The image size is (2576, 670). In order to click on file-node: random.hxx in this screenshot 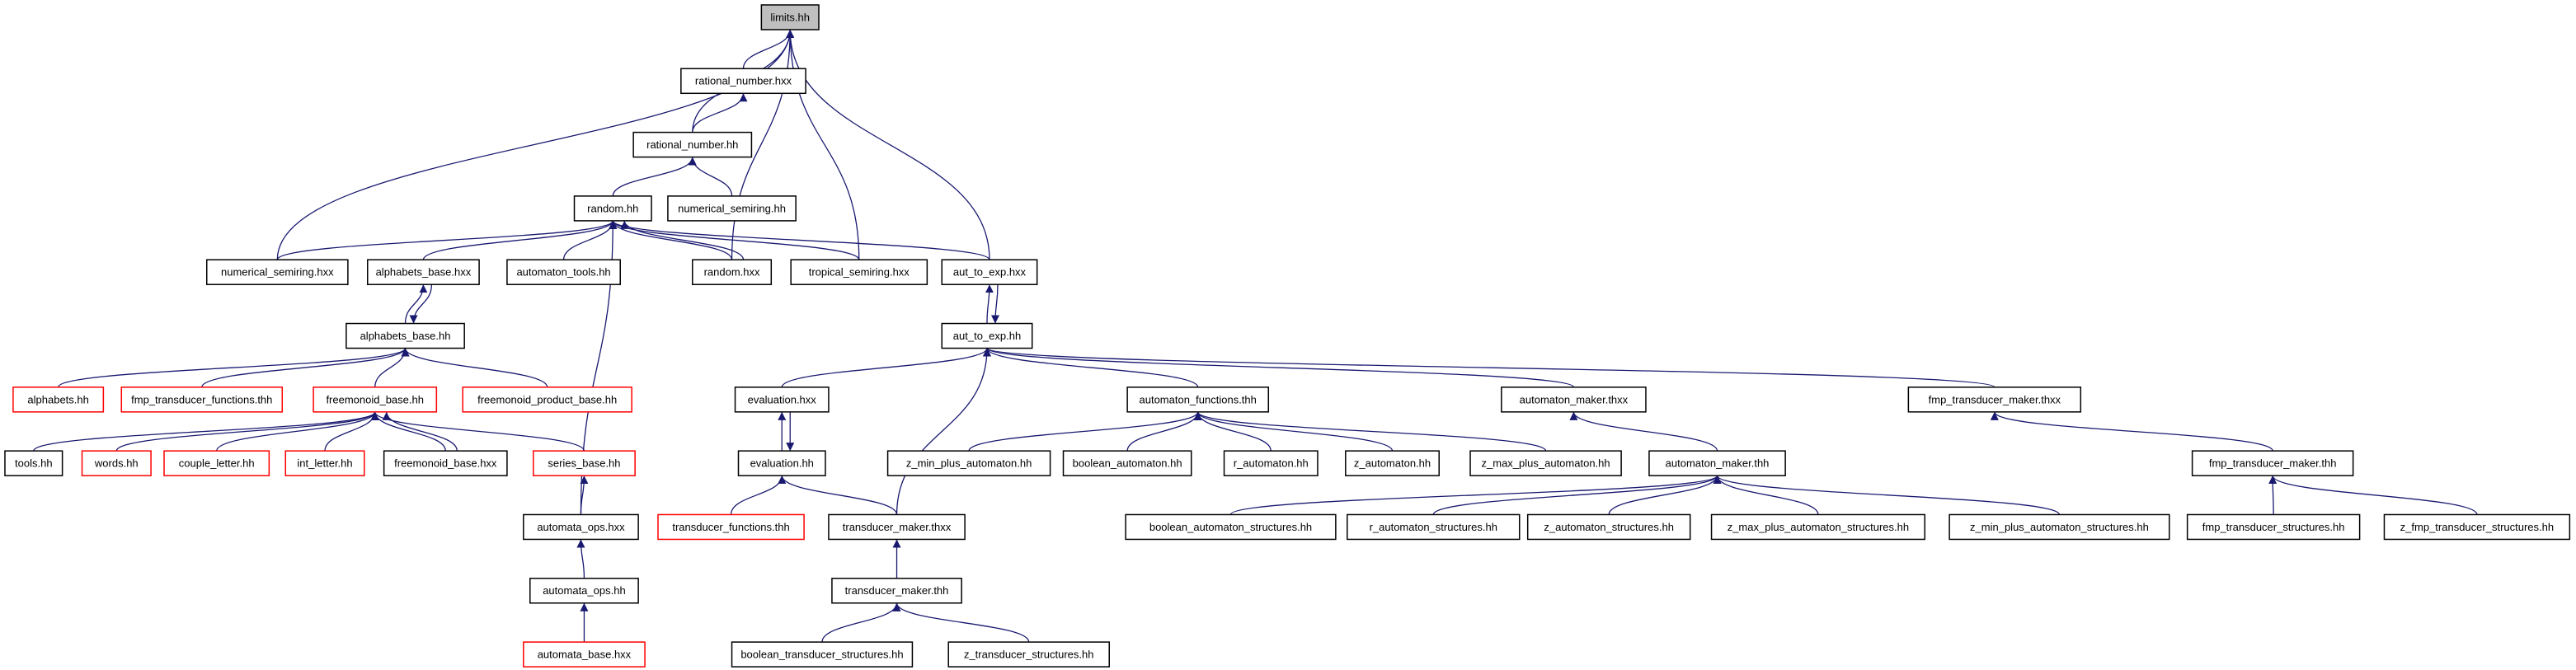, I will do `click(732, 272)`.